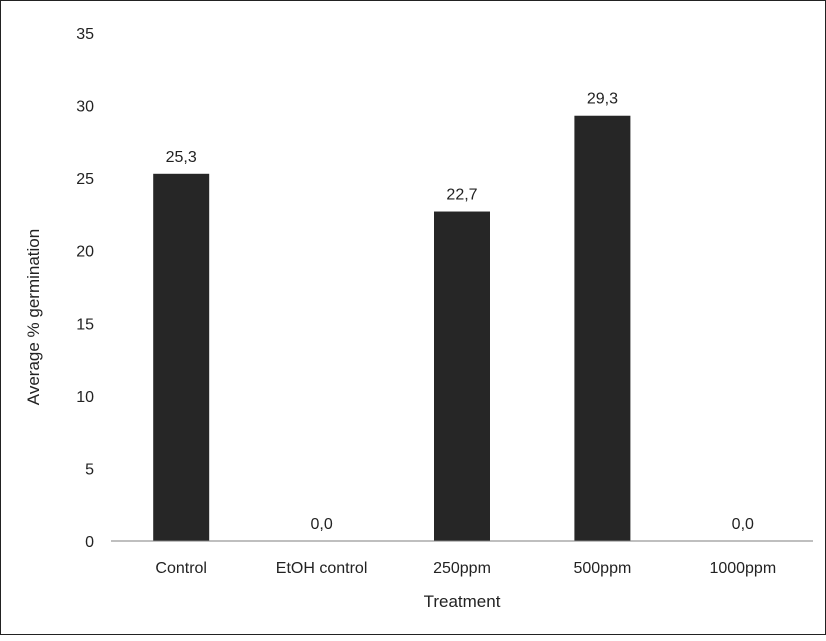  I want to click on y-tick-label: 25, so click(85, 179).